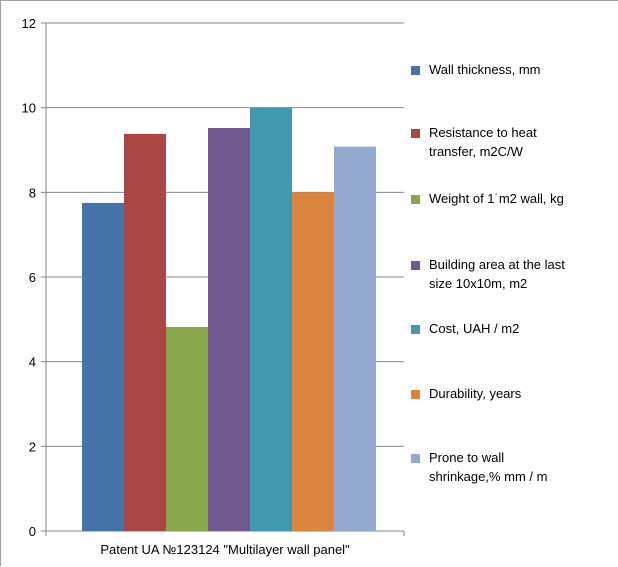  I want to click on legend-item: Wall thickness, mm, so click(475, 69).